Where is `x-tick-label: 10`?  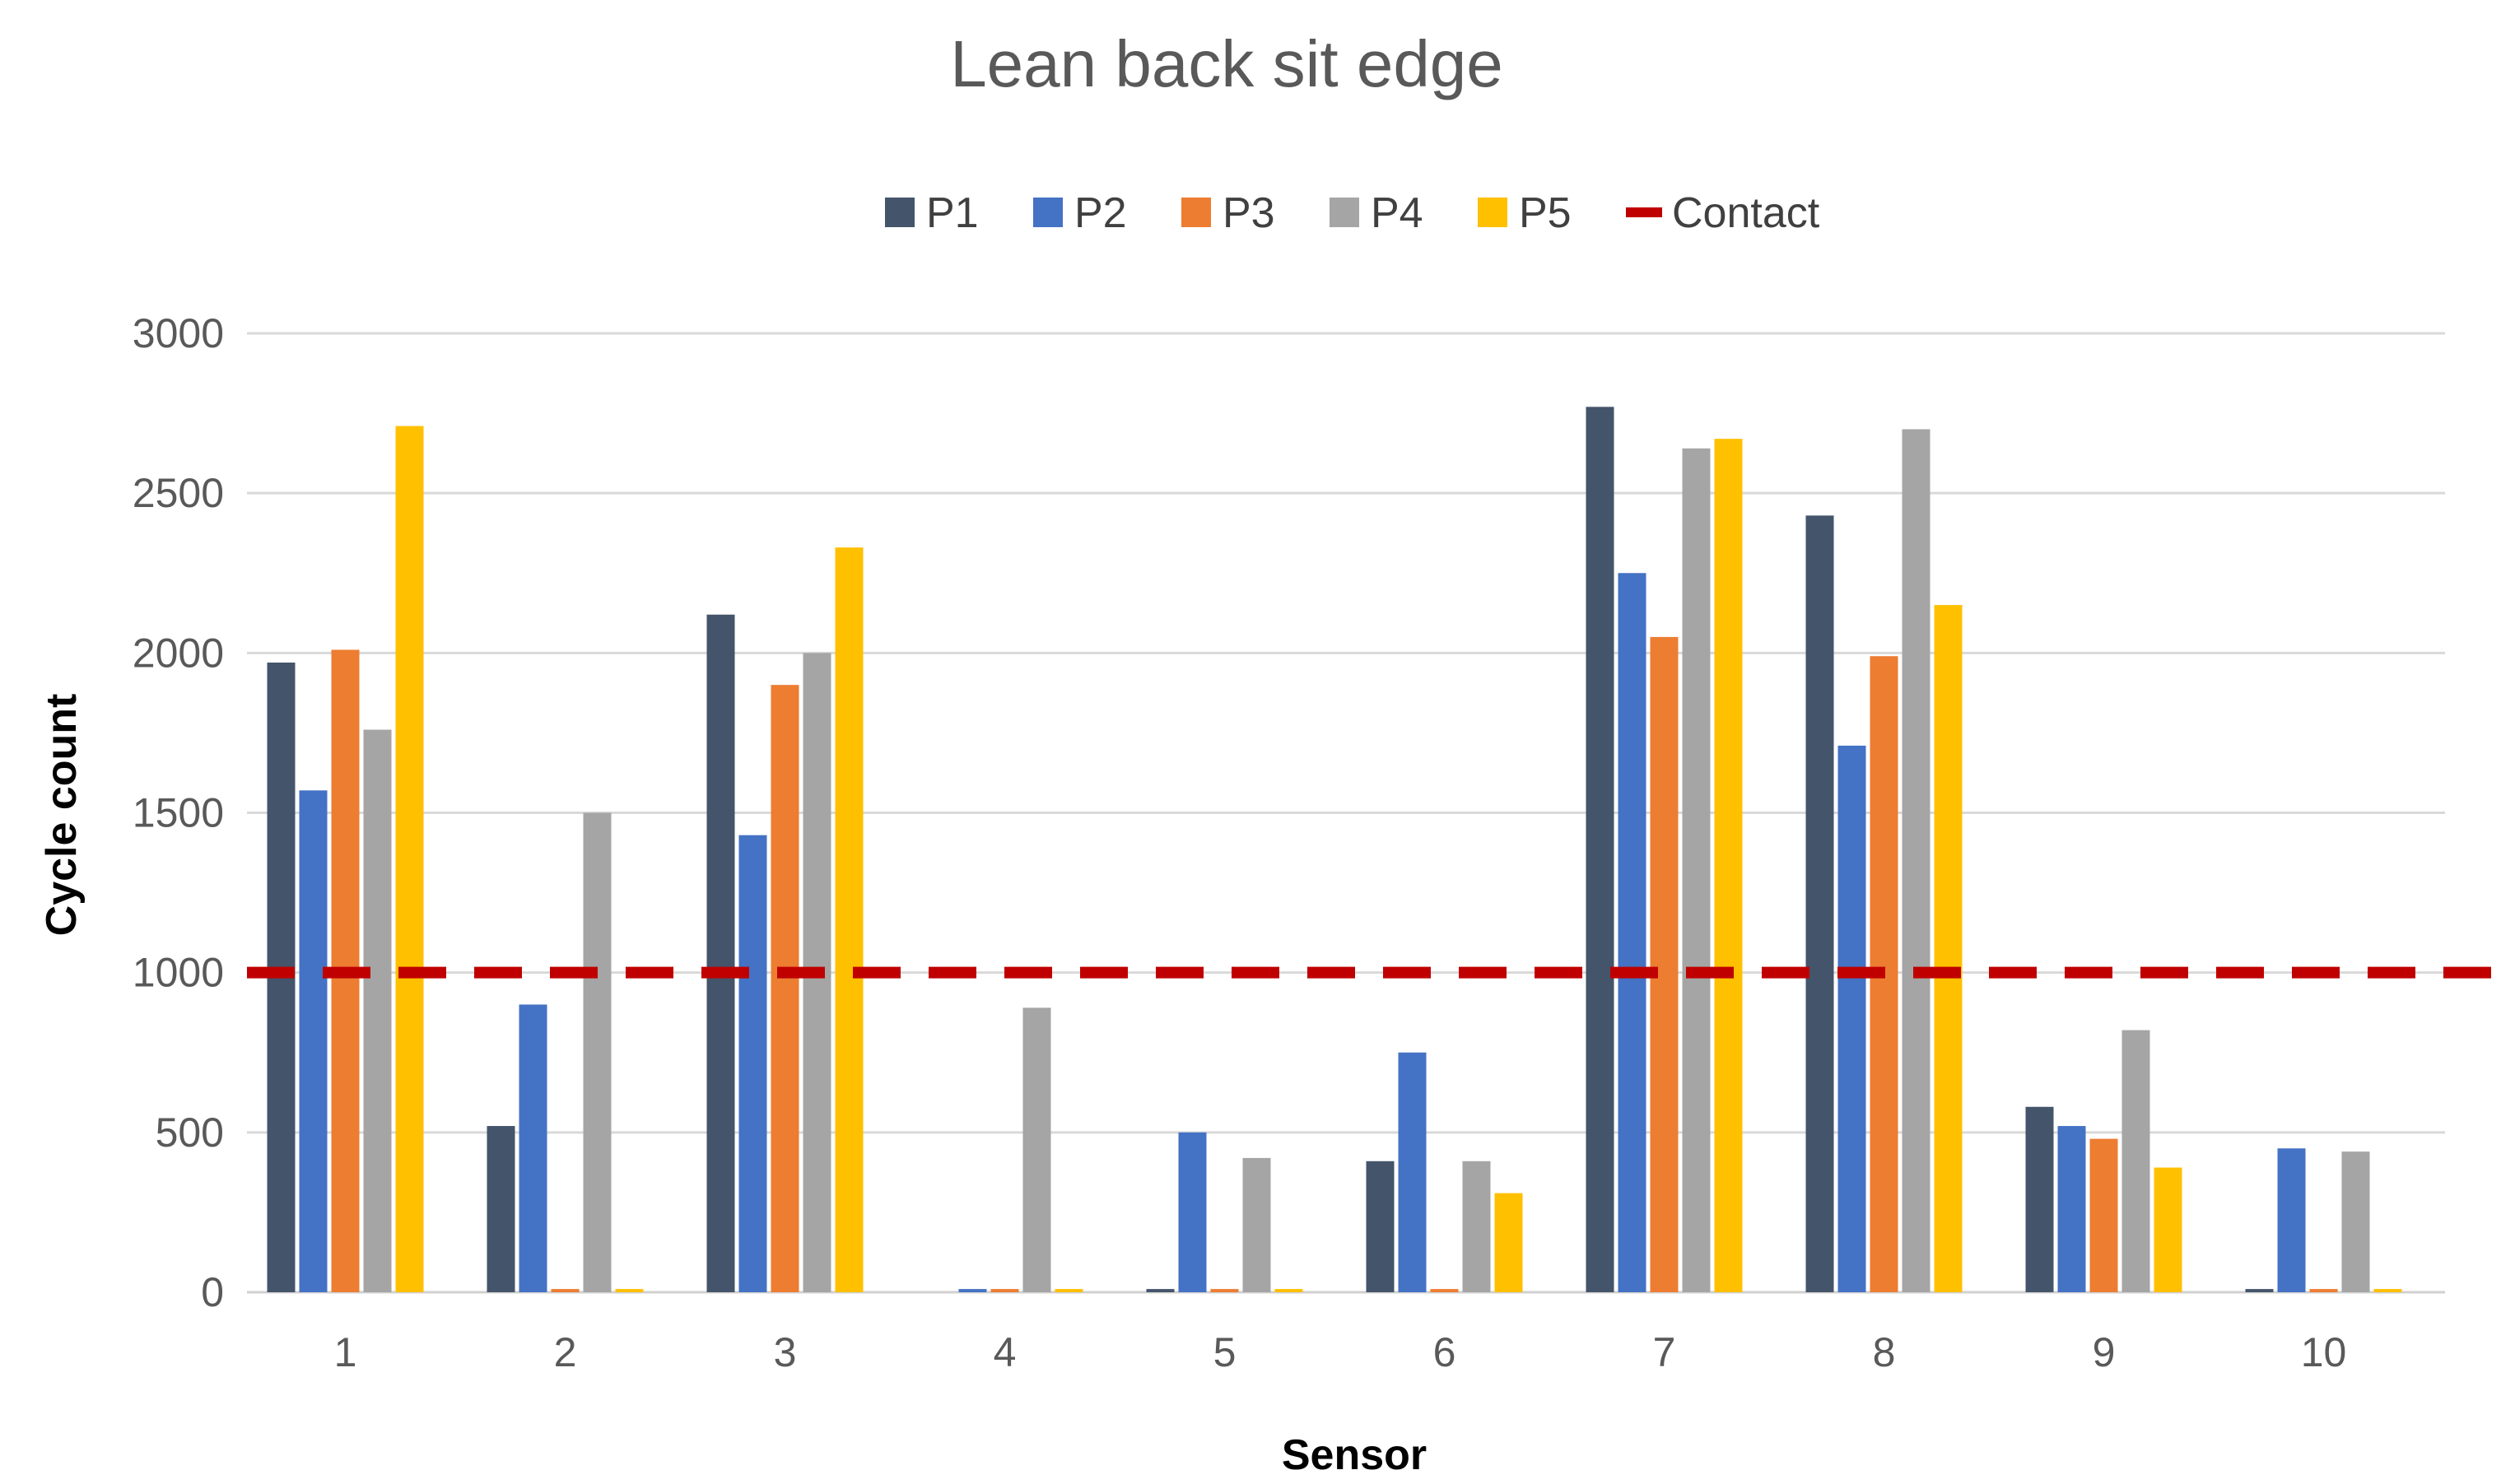 x-tick-label: 10 is located at coordinates (2324, 1352).